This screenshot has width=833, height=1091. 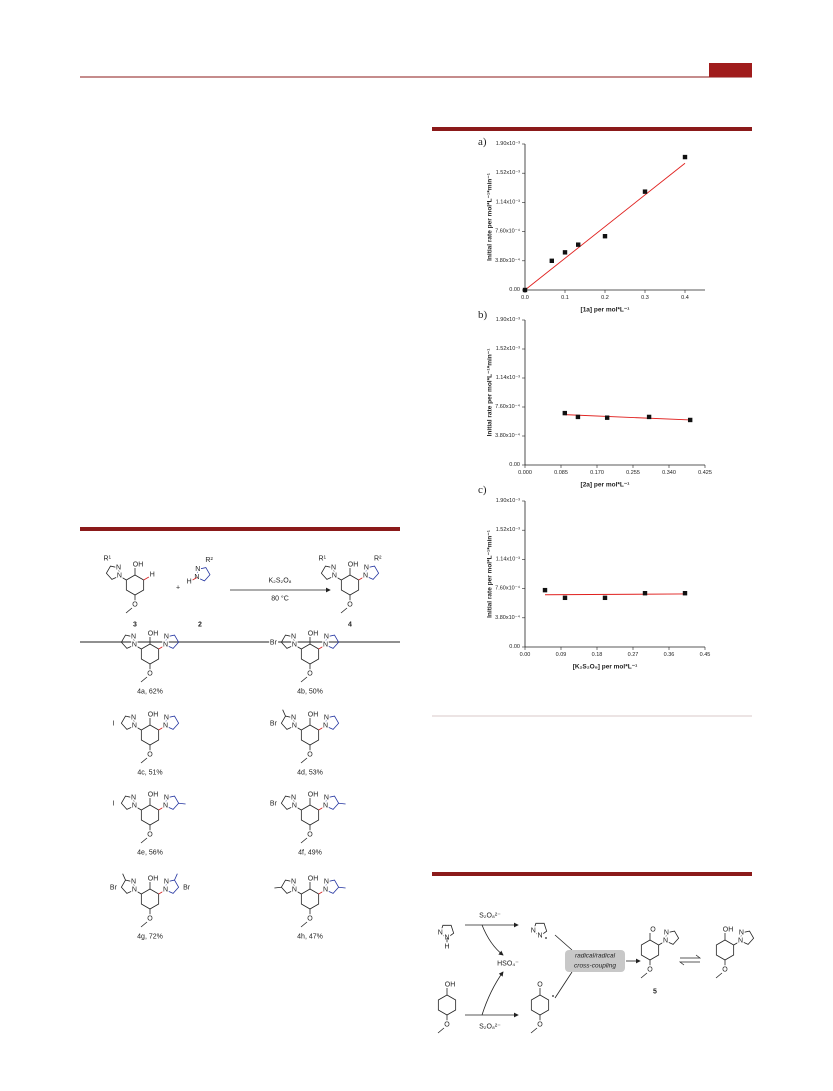 I want to click on x-tick-label: 0.45, so click(x=705, y=655).